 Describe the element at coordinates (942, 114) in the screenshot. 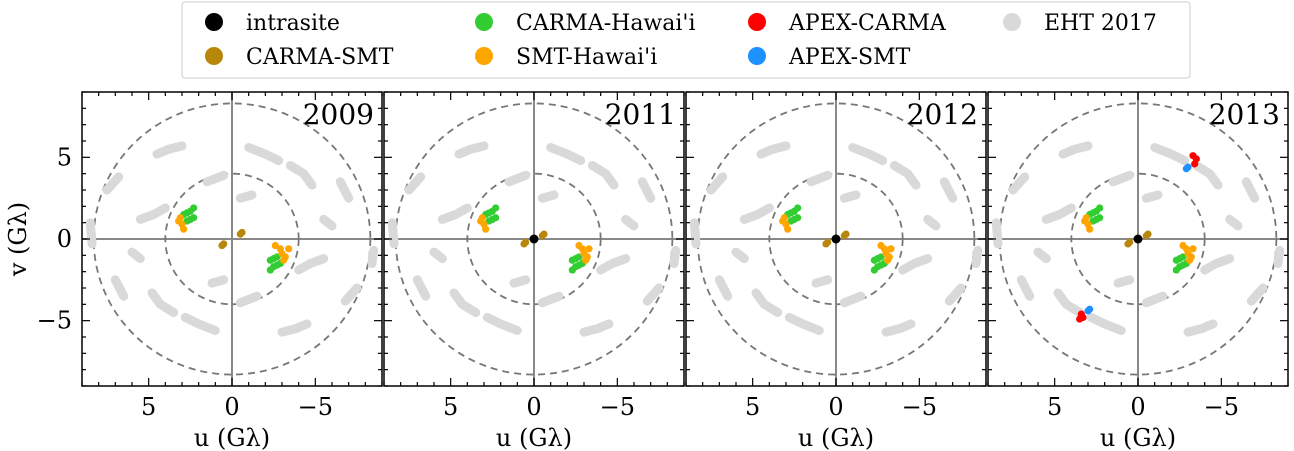

I see `panel-title: 2012` at that location.